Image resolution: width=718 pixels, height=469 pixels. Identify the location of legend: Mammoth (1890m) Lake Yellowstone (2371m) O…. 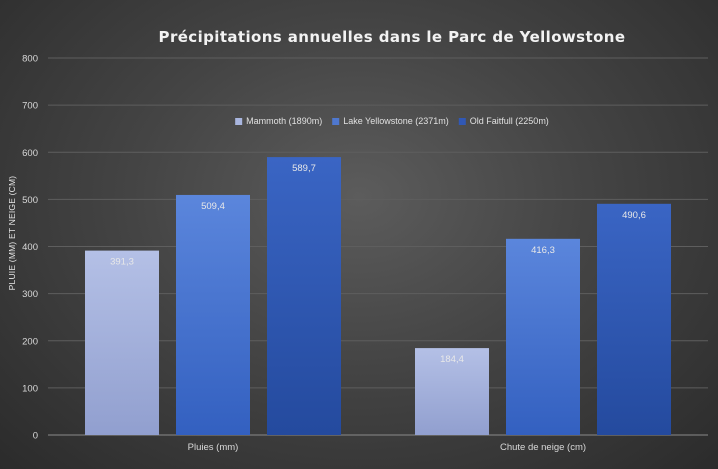
(392, 121).